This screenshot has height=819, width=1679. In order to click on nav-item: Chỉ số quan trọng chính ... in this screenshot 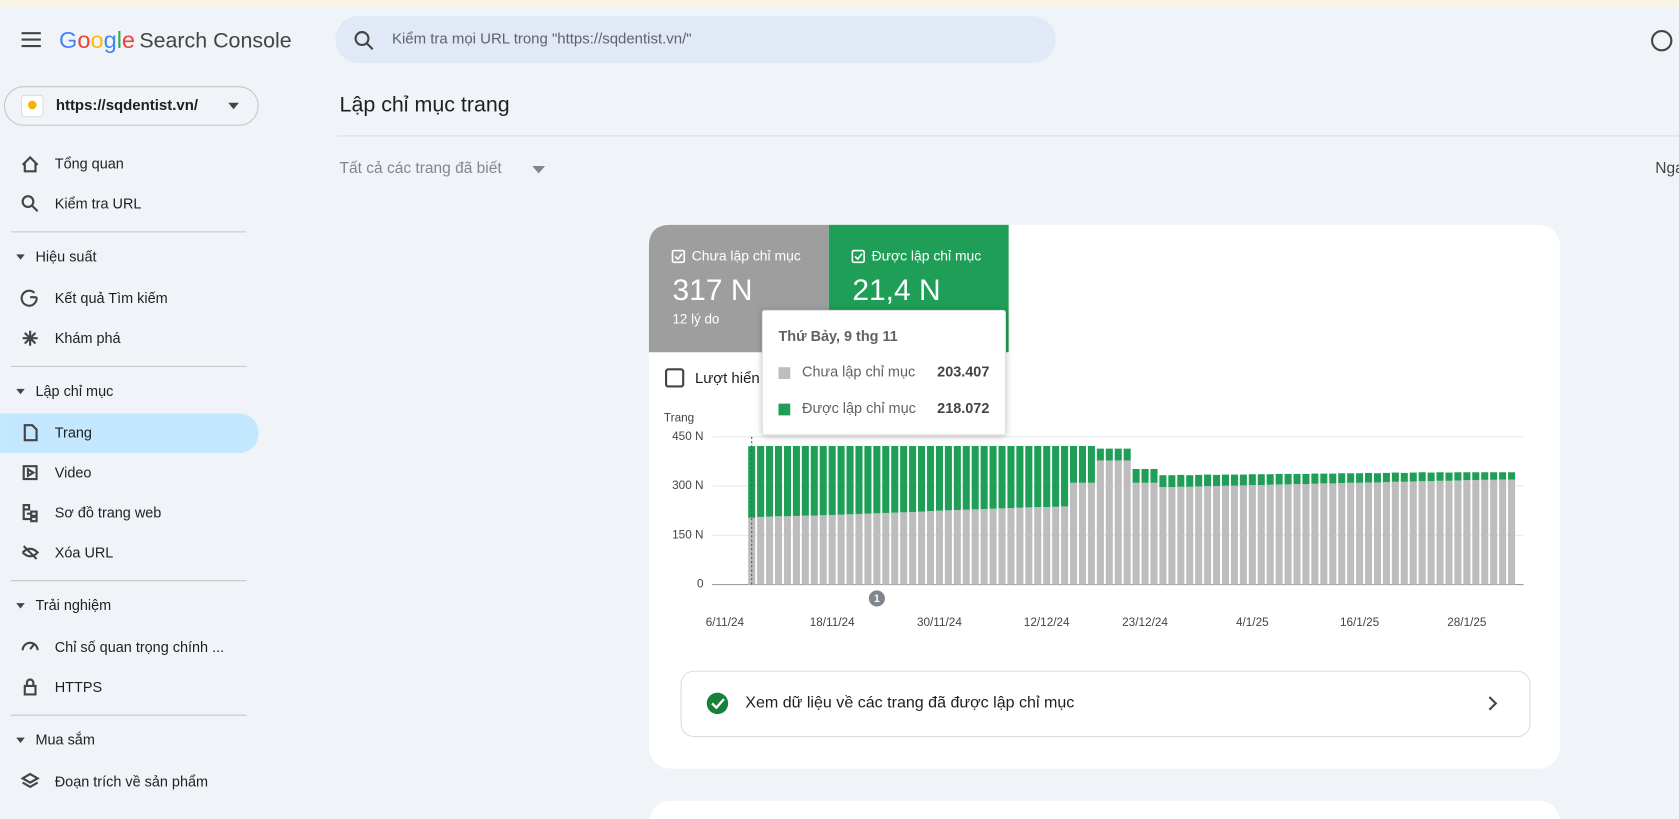, I will do `click(139, 648)`.